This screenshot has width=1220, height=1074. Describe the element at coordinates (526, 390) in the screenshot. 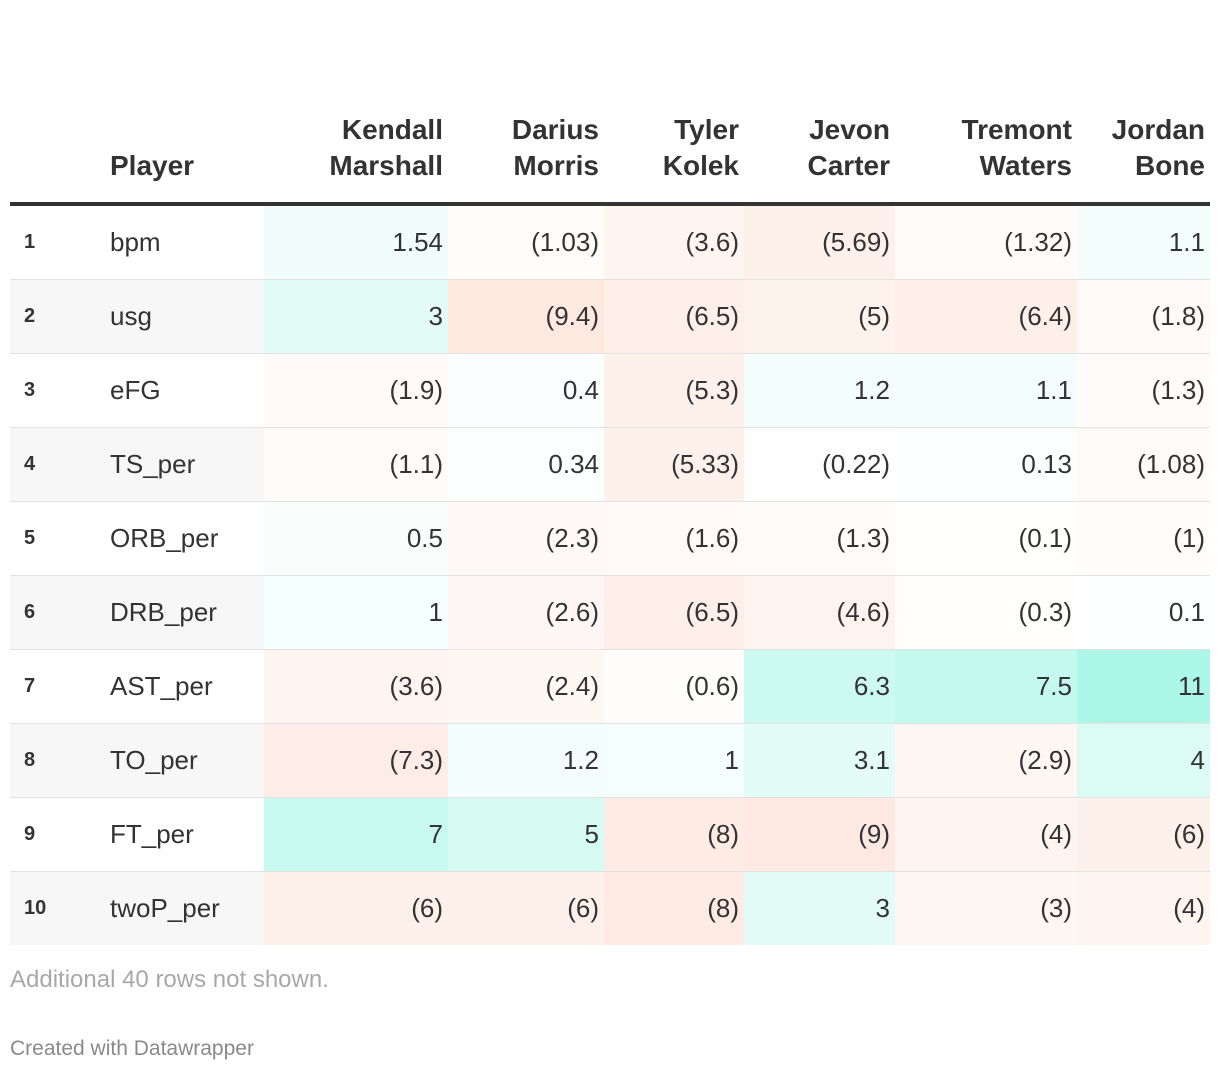

I see `table-cell: 0.4` at that location.